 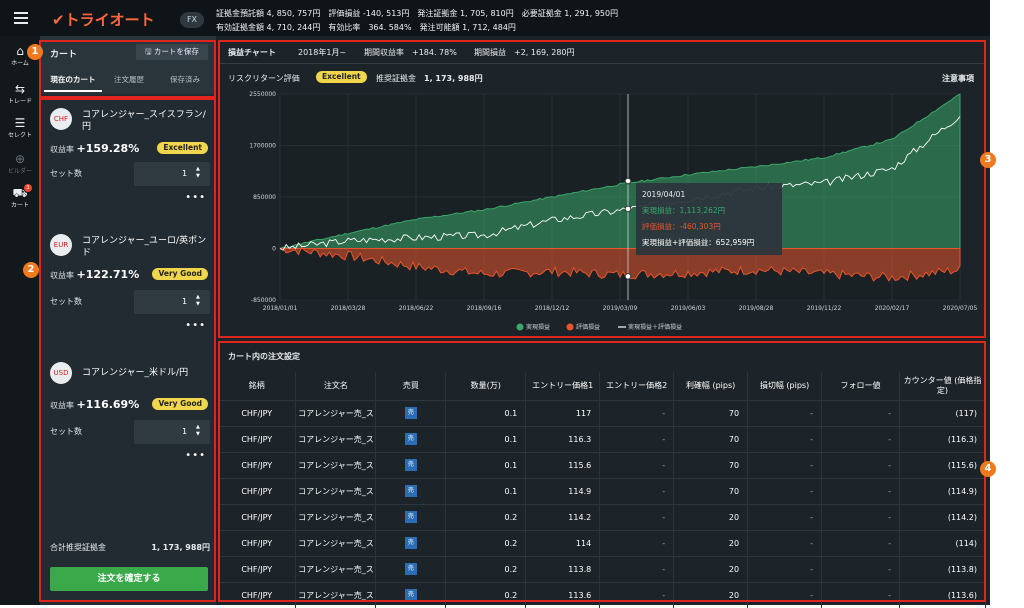 I want to click on column-header: 利確幅 (pips), so click(x=711, y=386).